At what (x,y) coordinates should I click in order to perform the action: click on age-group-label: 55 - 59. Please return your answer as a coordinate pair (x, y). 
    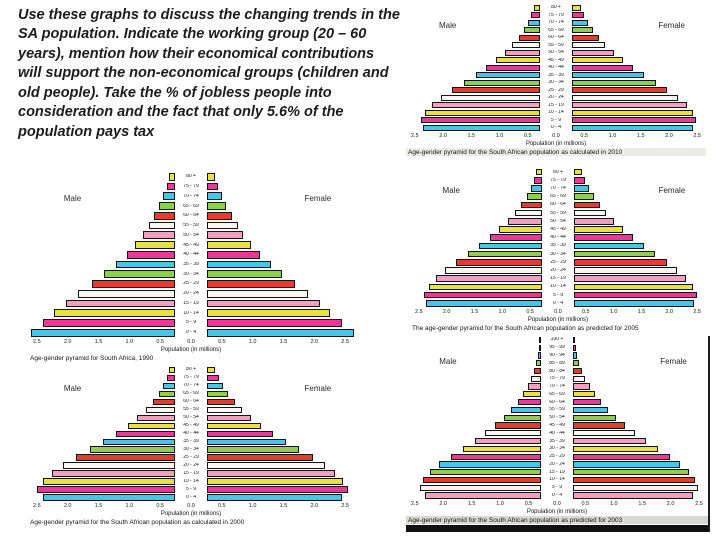
    Looking at the image, I should click on (191, 410).